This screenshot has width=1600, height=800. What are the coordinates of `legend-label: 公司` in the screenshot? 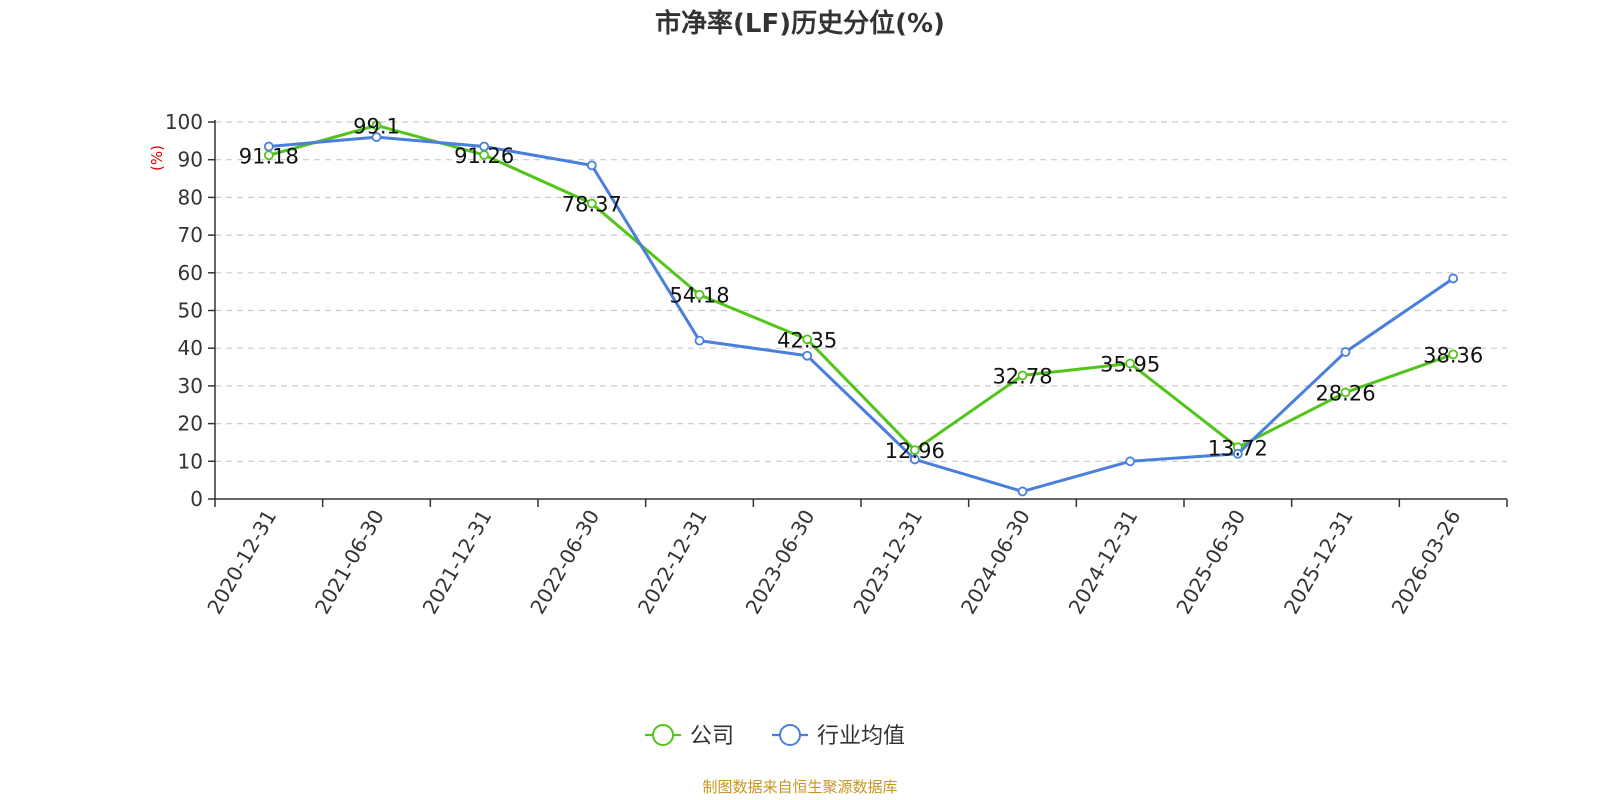 It's located at (712, 736).